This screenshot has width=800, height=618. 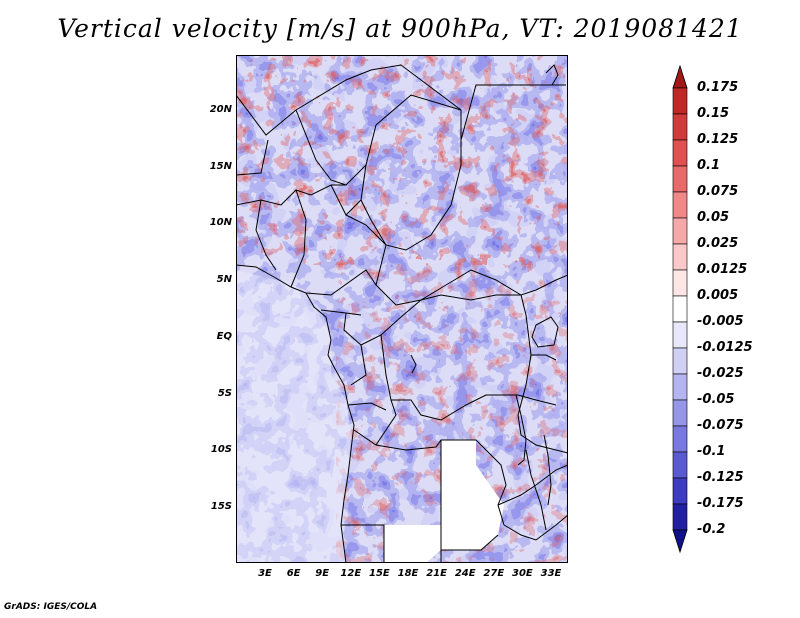 What do you see at coordinates (220, 223) in the screenshot?
I see `lat-tick-label: 10N` at bounding box center [220, 223].